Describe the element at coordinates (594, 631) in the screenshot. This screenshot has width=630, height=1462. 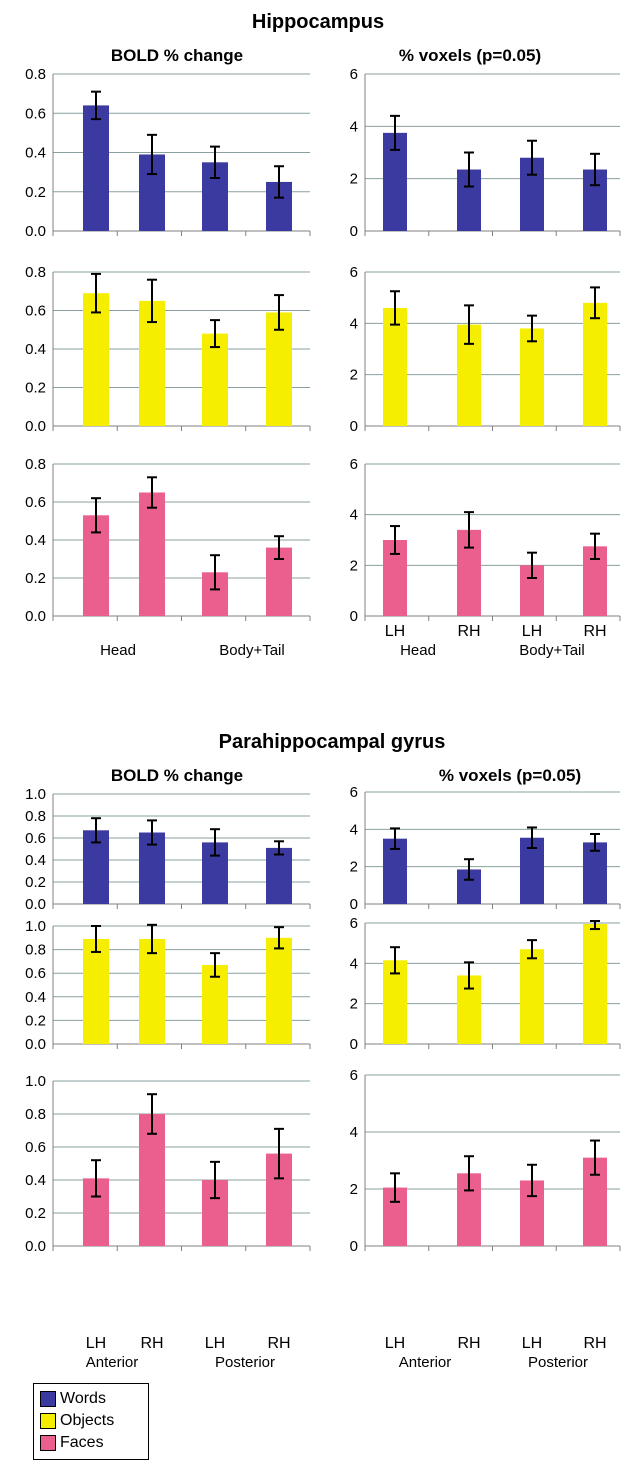
I see `panel-6-category-label-4: RH` at that location.